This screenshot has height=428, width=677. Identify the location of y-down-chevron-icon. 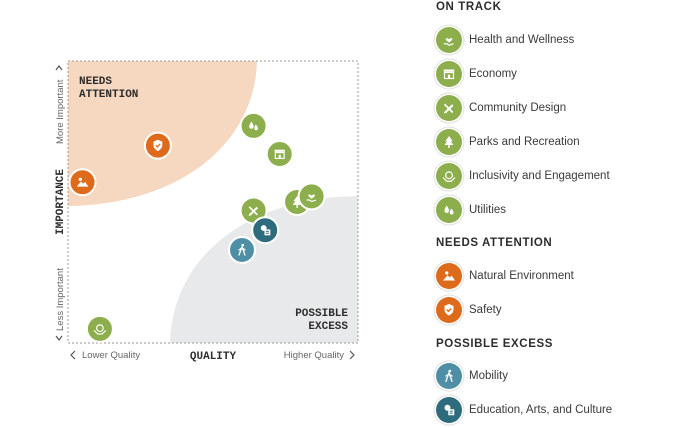
(59, 338).